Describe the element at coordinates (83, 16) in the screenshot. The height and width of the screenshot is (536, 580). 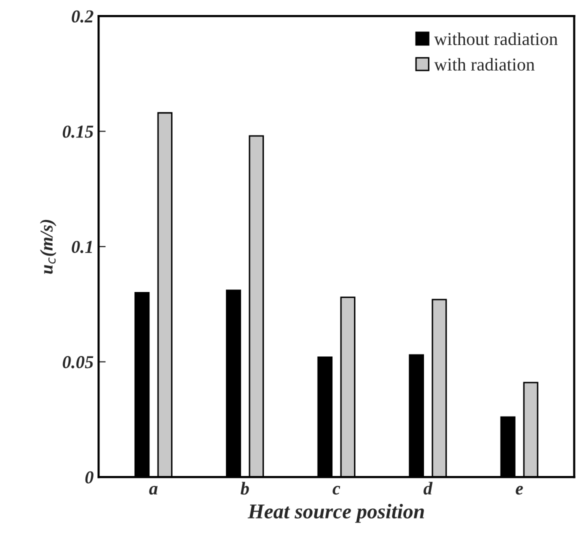
I see `y-tick-label: 0.2` at that location.